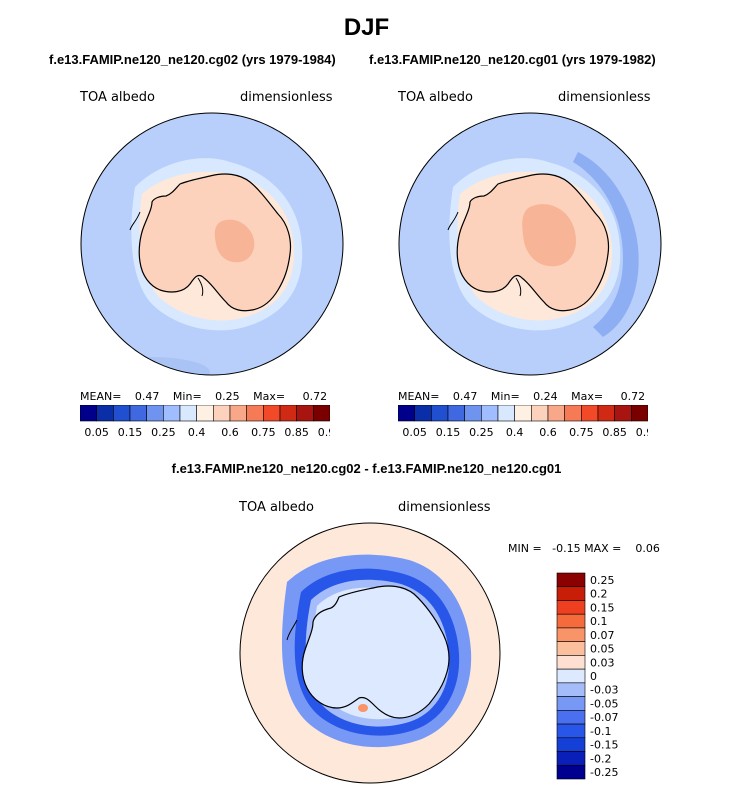  I want to click on colorbar-tick-label: 0.07, so click(602, 635).